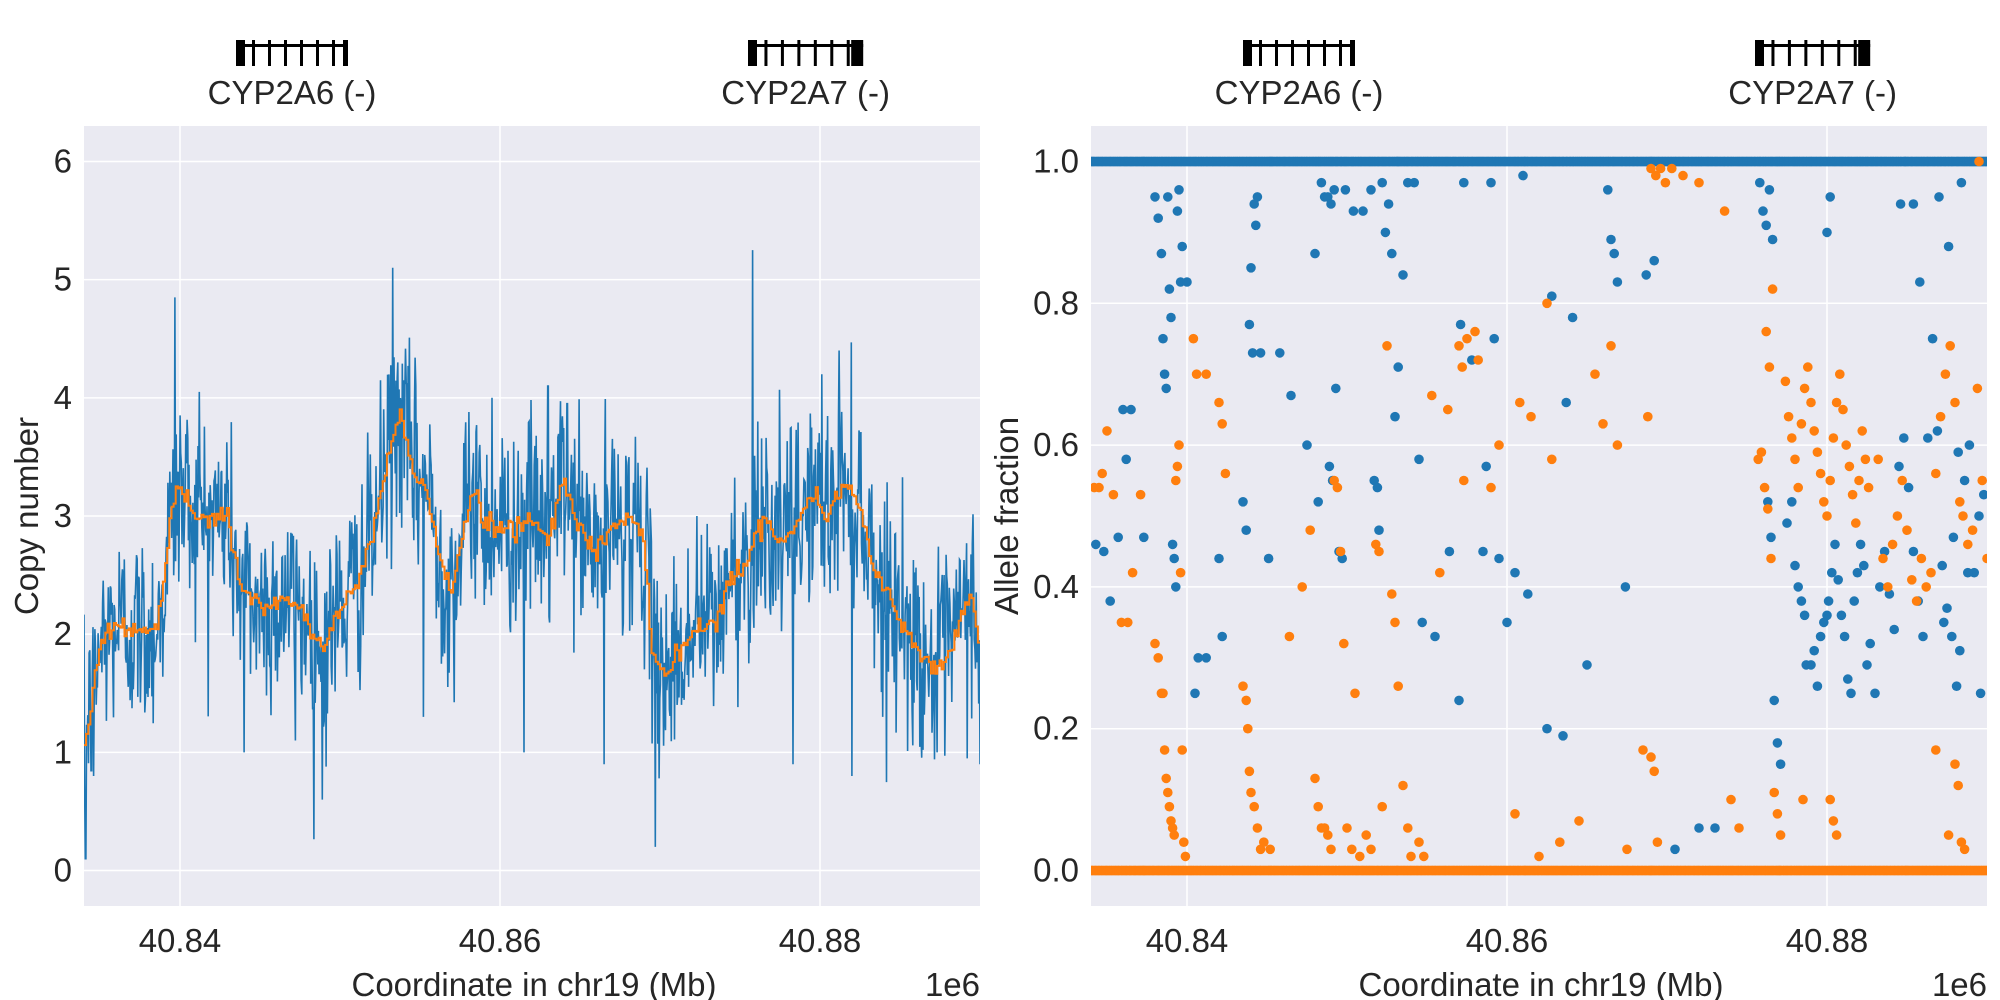 This screenshot has height=1000, width=2000. Describe the element at coordinates (805, 92) in the screenshot. I see `gene-label: CYP2A7 (-)` at that location.